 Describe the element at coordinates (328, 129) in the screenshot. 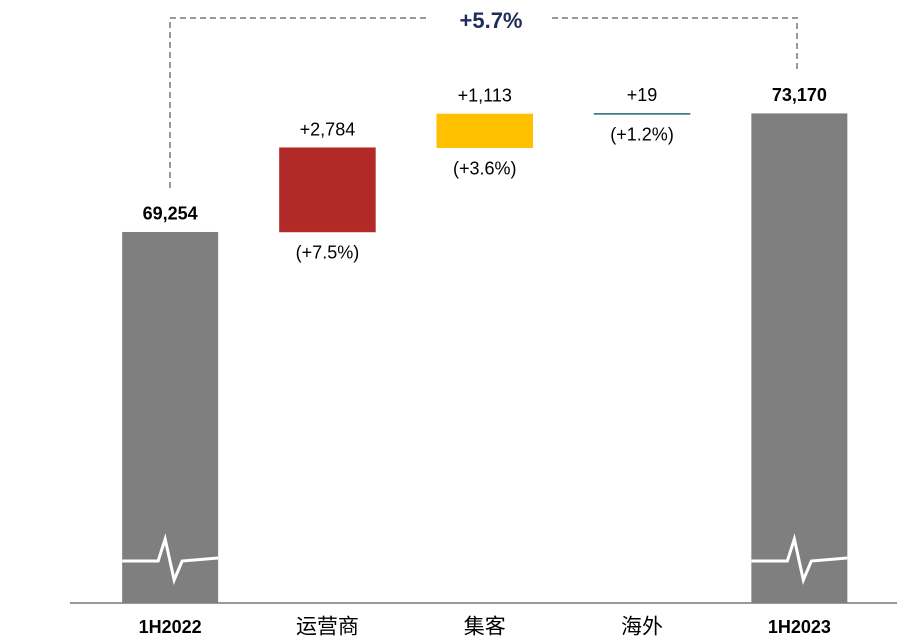

I see `data-label: +2,784` at that location.